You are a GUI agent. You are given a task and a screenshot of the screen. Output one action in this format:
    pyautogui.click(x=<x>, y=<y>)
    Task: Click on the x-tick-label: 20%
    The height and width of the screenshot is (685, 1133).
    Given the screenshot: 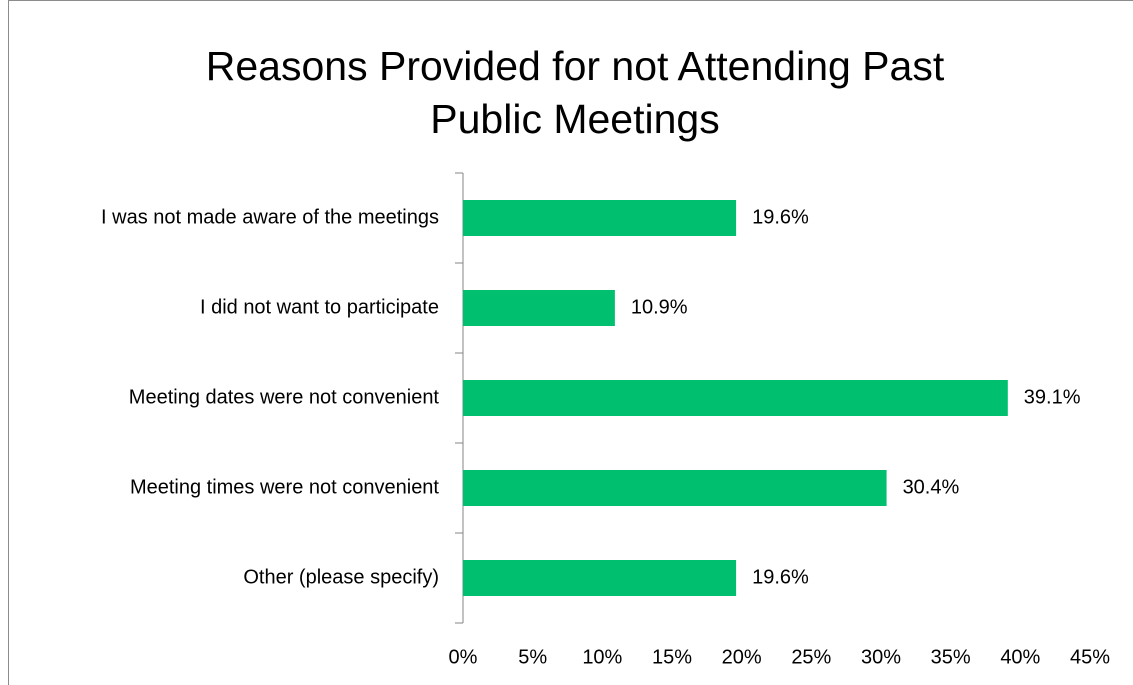 What is the action you would take?
    pyautogui.click(x=742, y=657)
    